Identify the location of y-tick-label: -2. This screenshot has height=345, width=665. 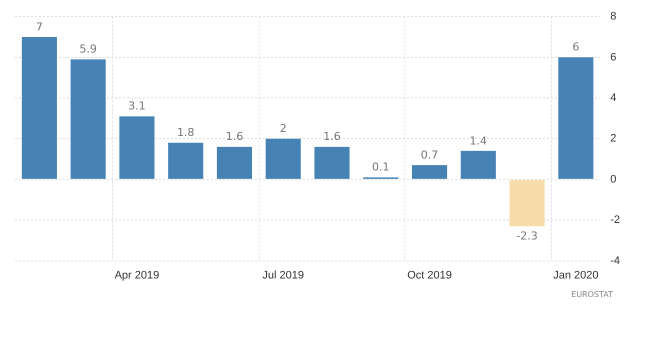
(615, 220).